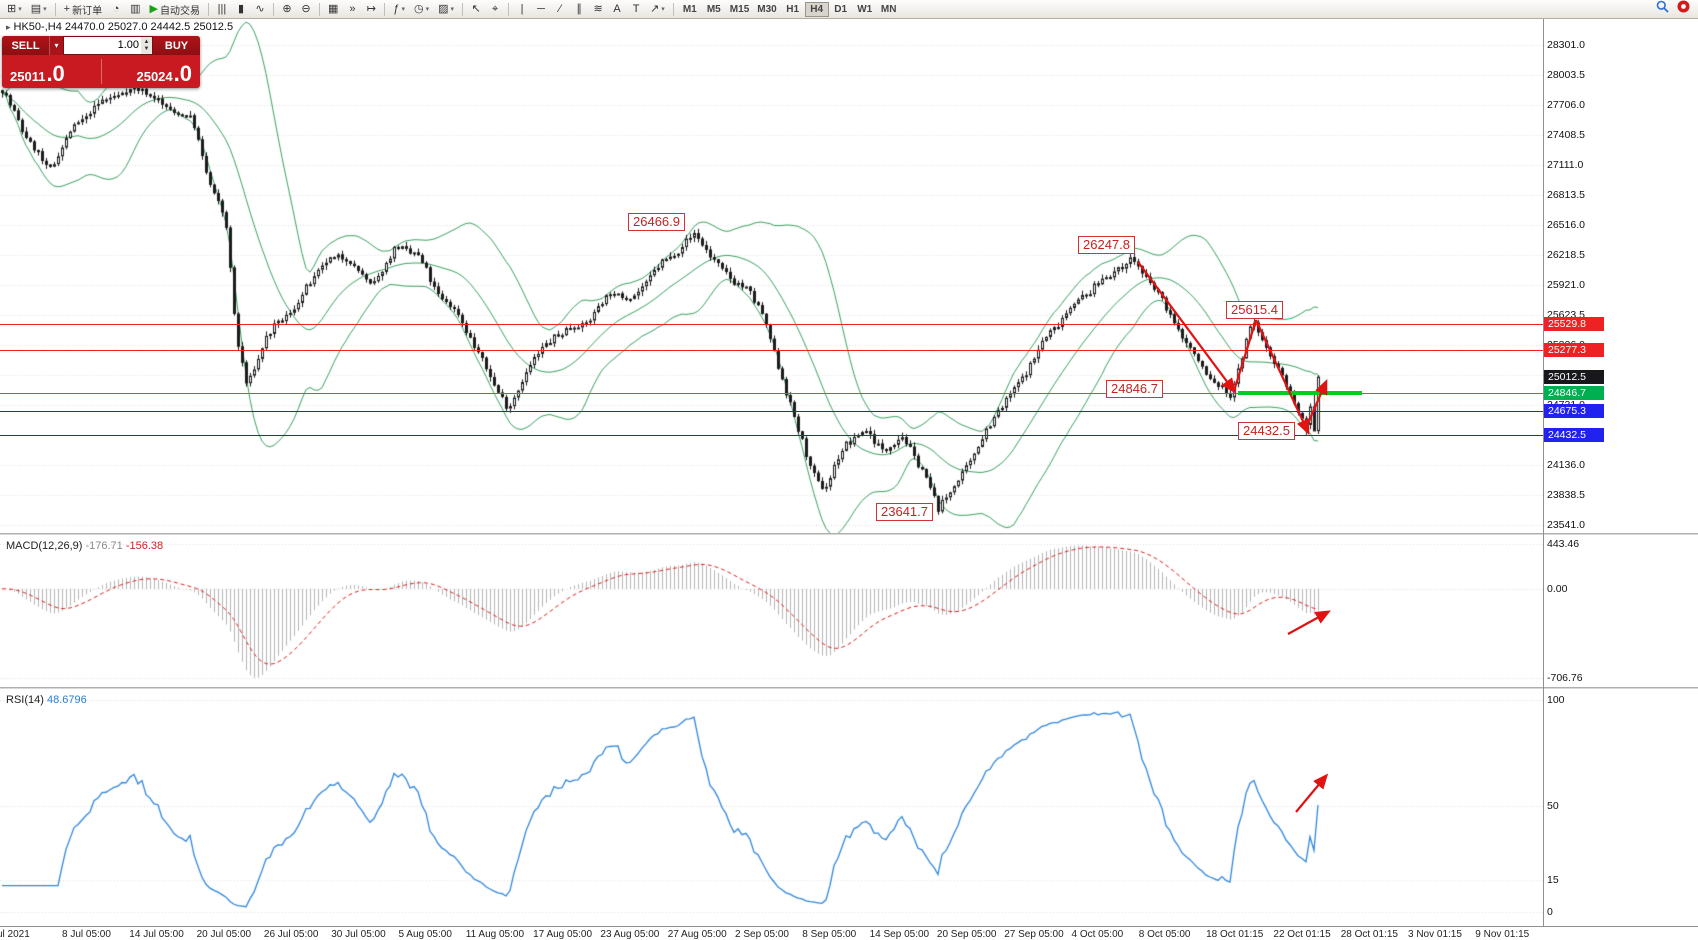 Image resolution: width=1698 pixels, height=940 pixels. What do you see at coordinates (1254, 310) in the screenshot?
I see `price-callout-25615.4: 25615.4` at bounding box center [1254, 310].